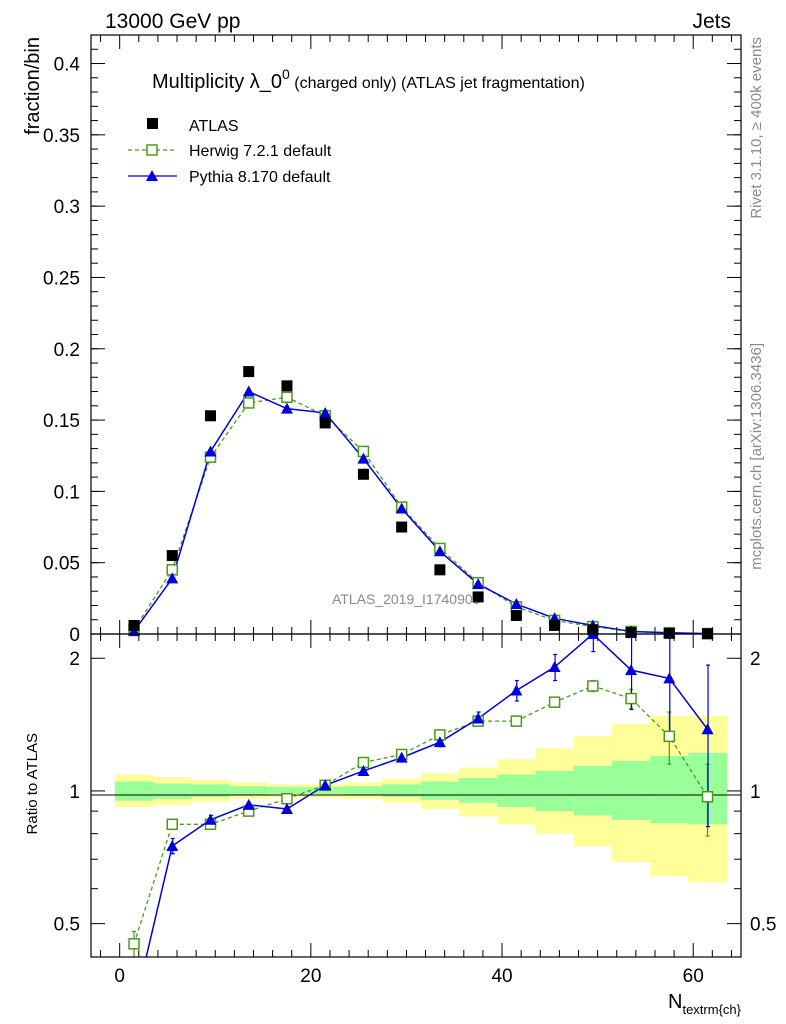 This screenshot has width=786, height=1024. Describe the element at coordinates (61, 278) in the screenshot. I see `y-tick-label: 0.25` at that location.